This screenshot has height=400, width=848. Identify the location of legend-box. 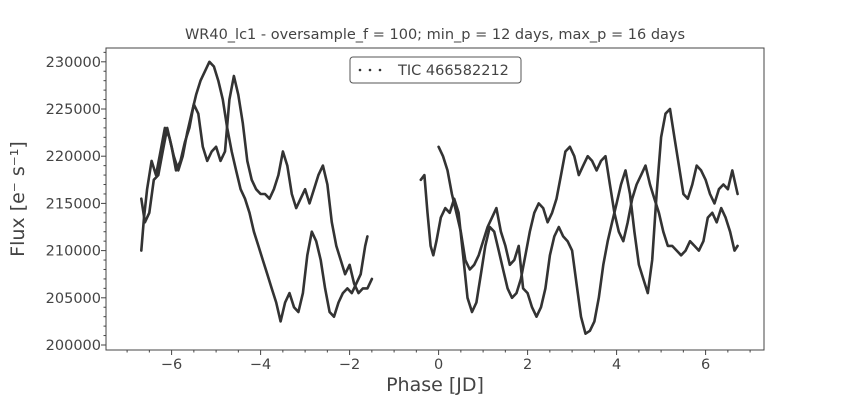
(435, 70).